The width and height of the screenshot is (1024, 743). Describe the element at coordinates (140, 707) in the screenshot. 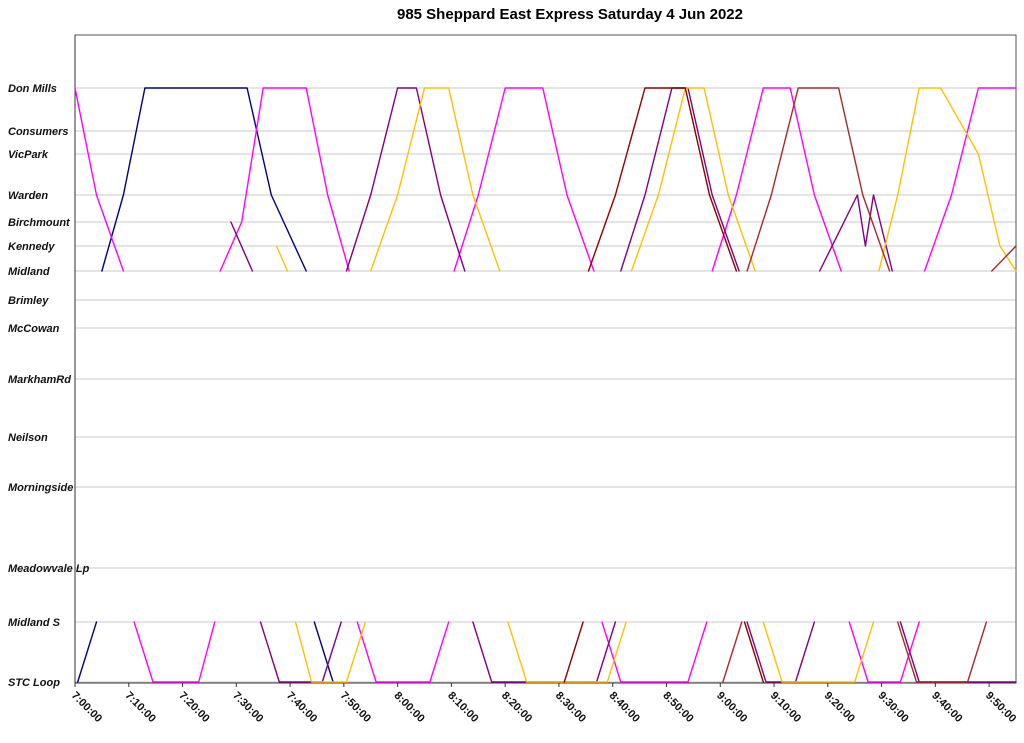

I see `time-tick-label: 7:10:00` at that location.